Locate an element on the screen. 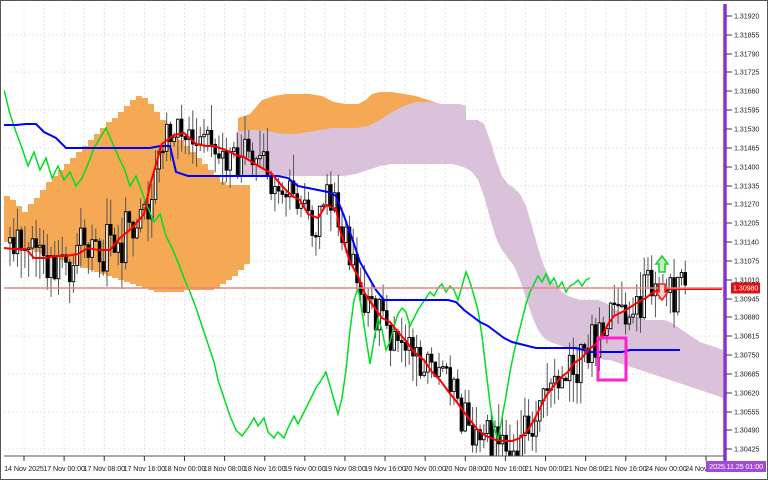  time-tick-label: 20 Nov 00:00 is located at coordinates (425, 468).